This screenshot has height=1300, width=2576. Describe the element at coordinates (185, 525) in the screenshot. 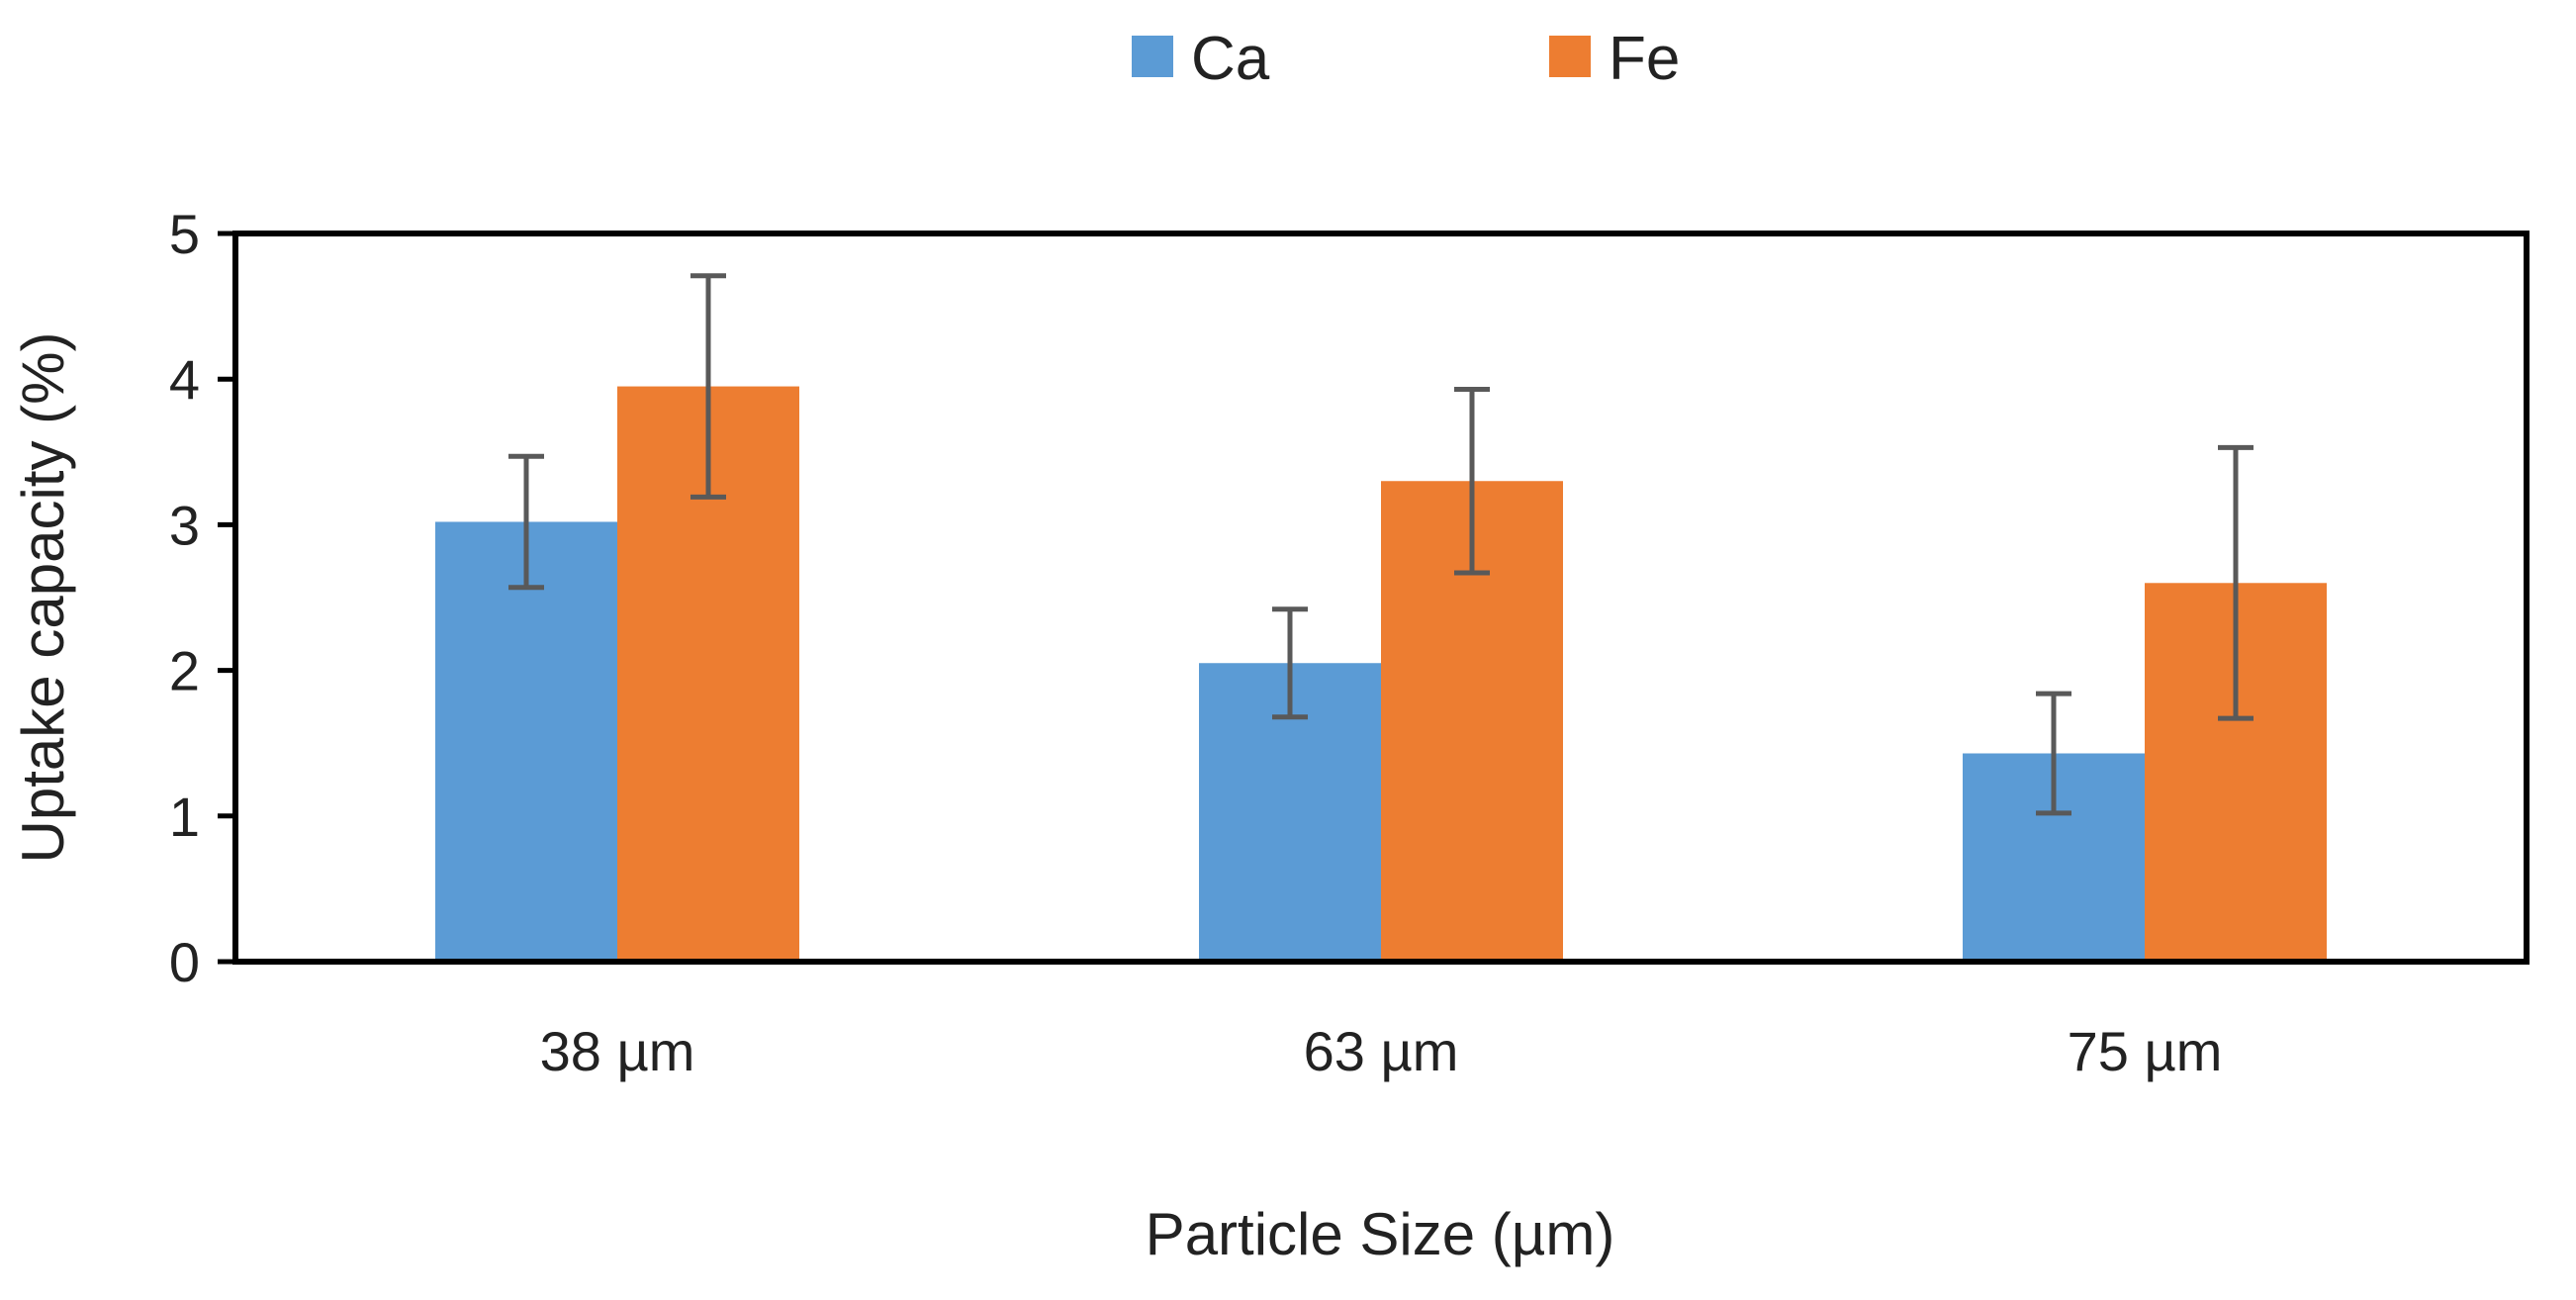

I see `y-tick-label-3: 3` at that location.